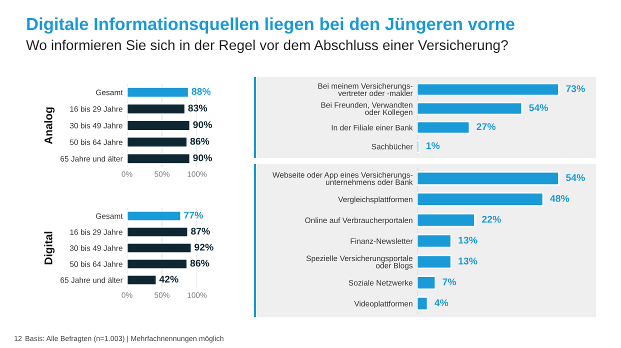 The image size is (621, 348). Describe the element at coordinates (441, 302) in the screenshot. I see `data-label: 4%` at that location.